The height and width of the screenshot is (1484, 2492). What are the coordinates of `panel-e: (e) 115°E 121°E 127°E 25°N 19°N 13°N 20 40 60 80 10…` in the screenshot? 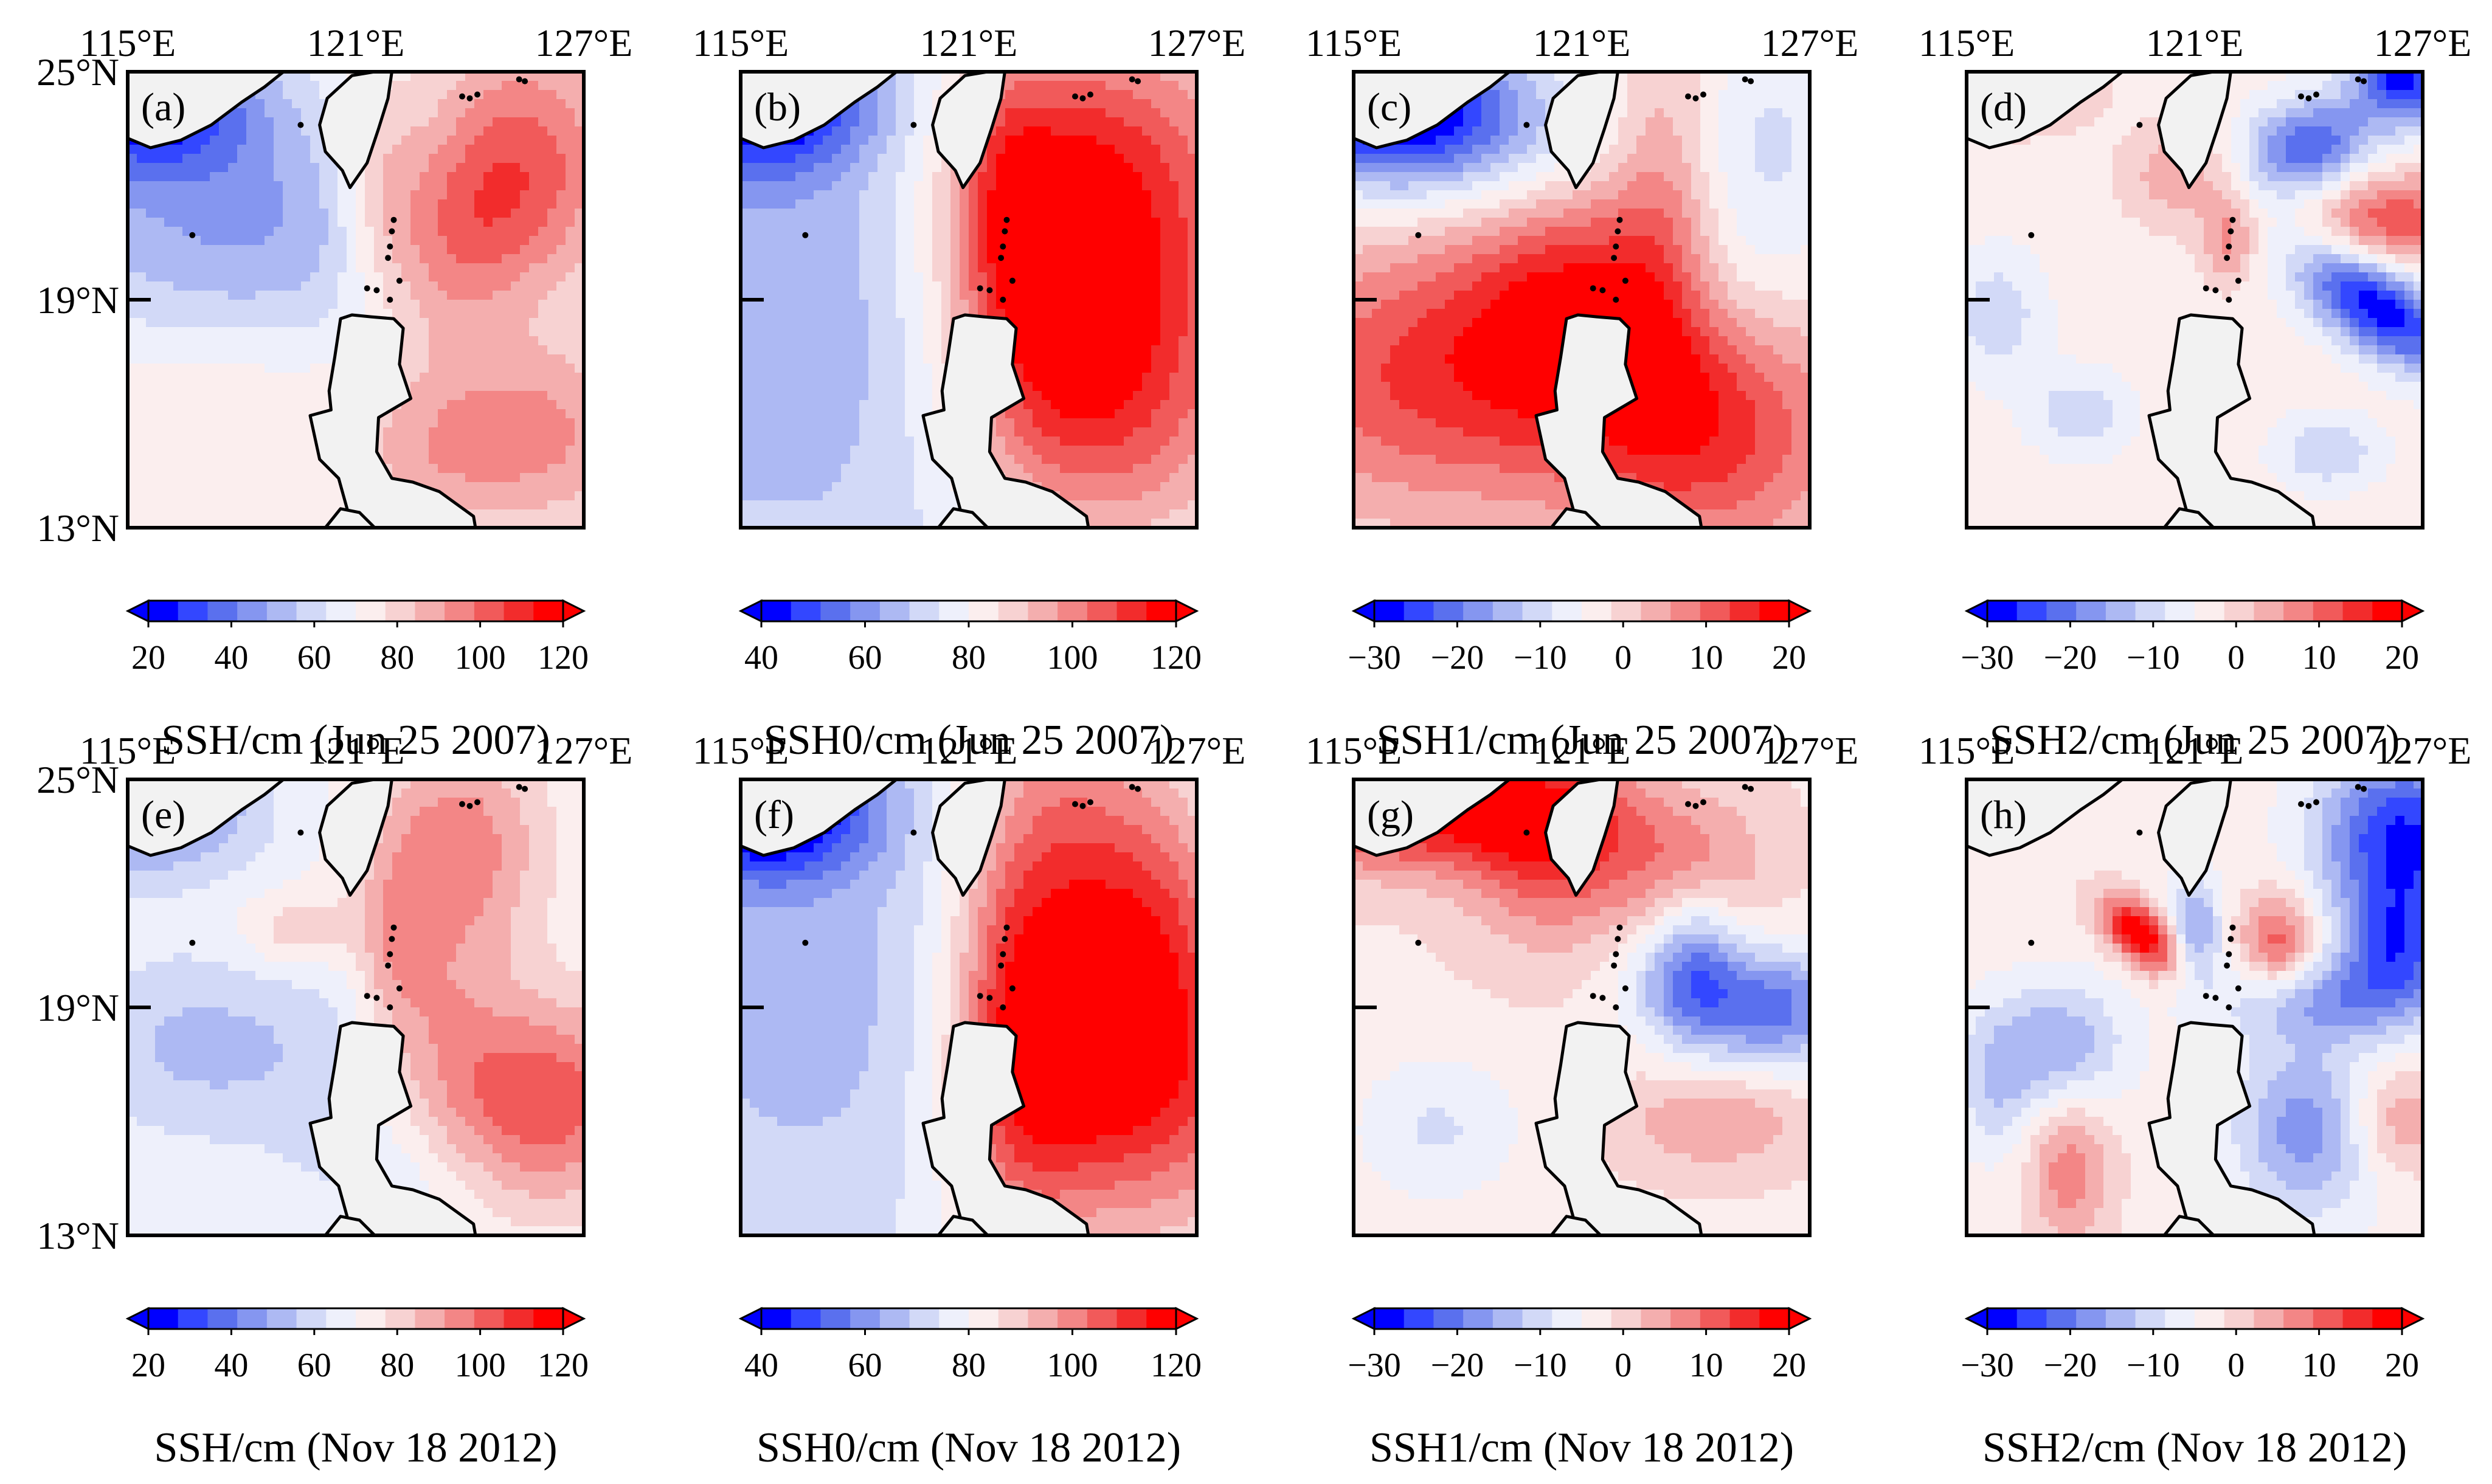 It's located at (334, 1100).